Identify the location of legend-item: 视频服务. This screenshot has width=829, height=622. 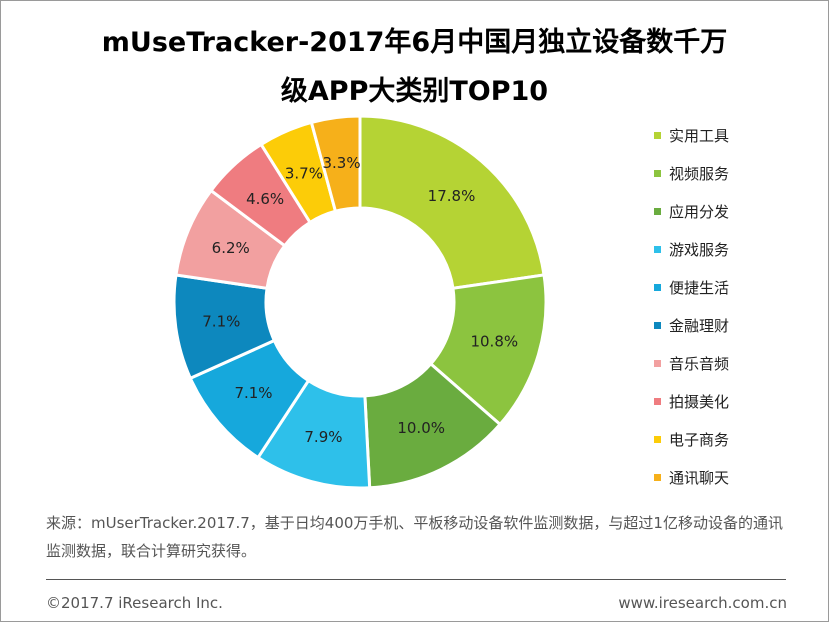
(739, 173).